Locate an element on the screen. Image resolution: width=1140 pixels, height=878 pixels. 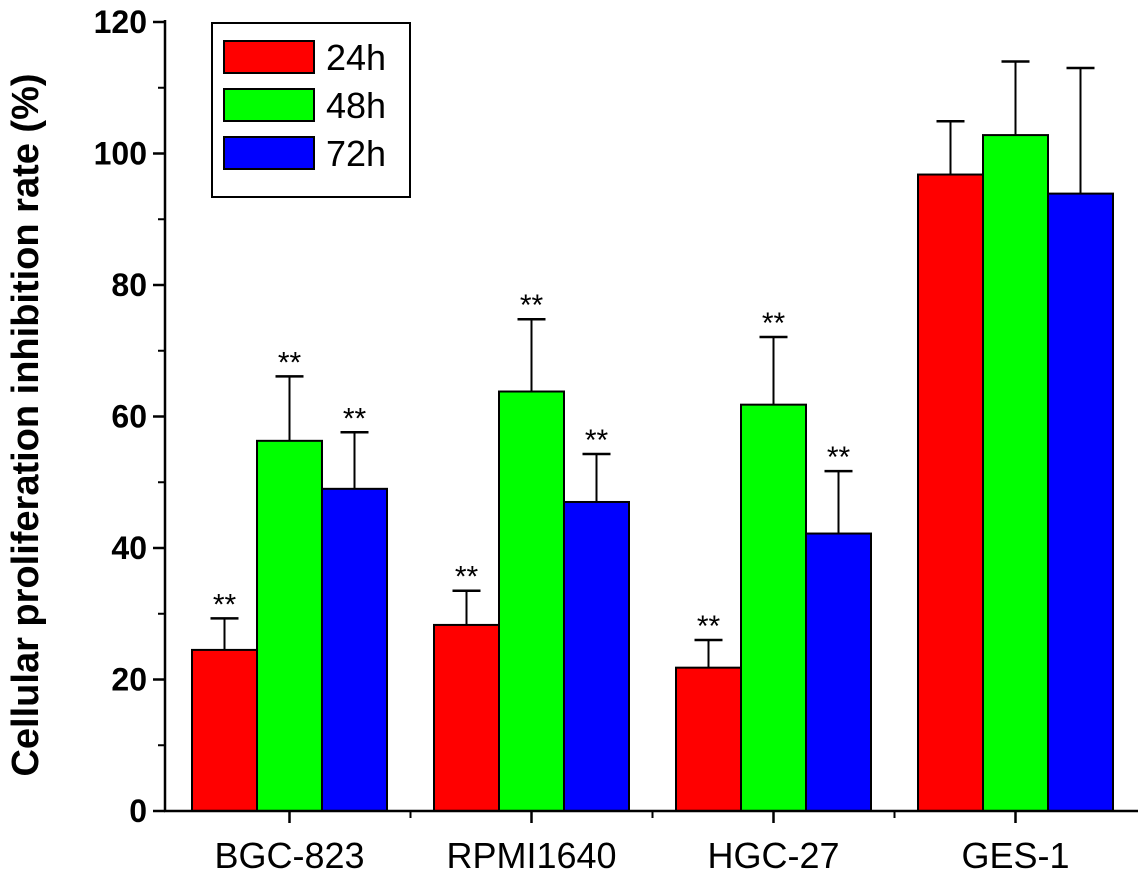
y-tick-label: 40 is located at coordinates (129, 548).